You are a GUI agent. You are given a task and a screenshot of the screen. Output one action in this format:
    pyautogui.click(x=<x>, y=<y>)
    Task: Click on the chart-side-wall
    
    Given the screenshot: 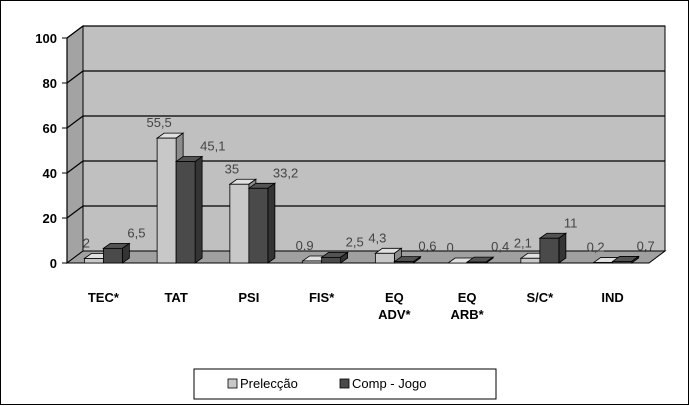 What is the action you would take?
    pyautogui.click(x=75, y=144)
    